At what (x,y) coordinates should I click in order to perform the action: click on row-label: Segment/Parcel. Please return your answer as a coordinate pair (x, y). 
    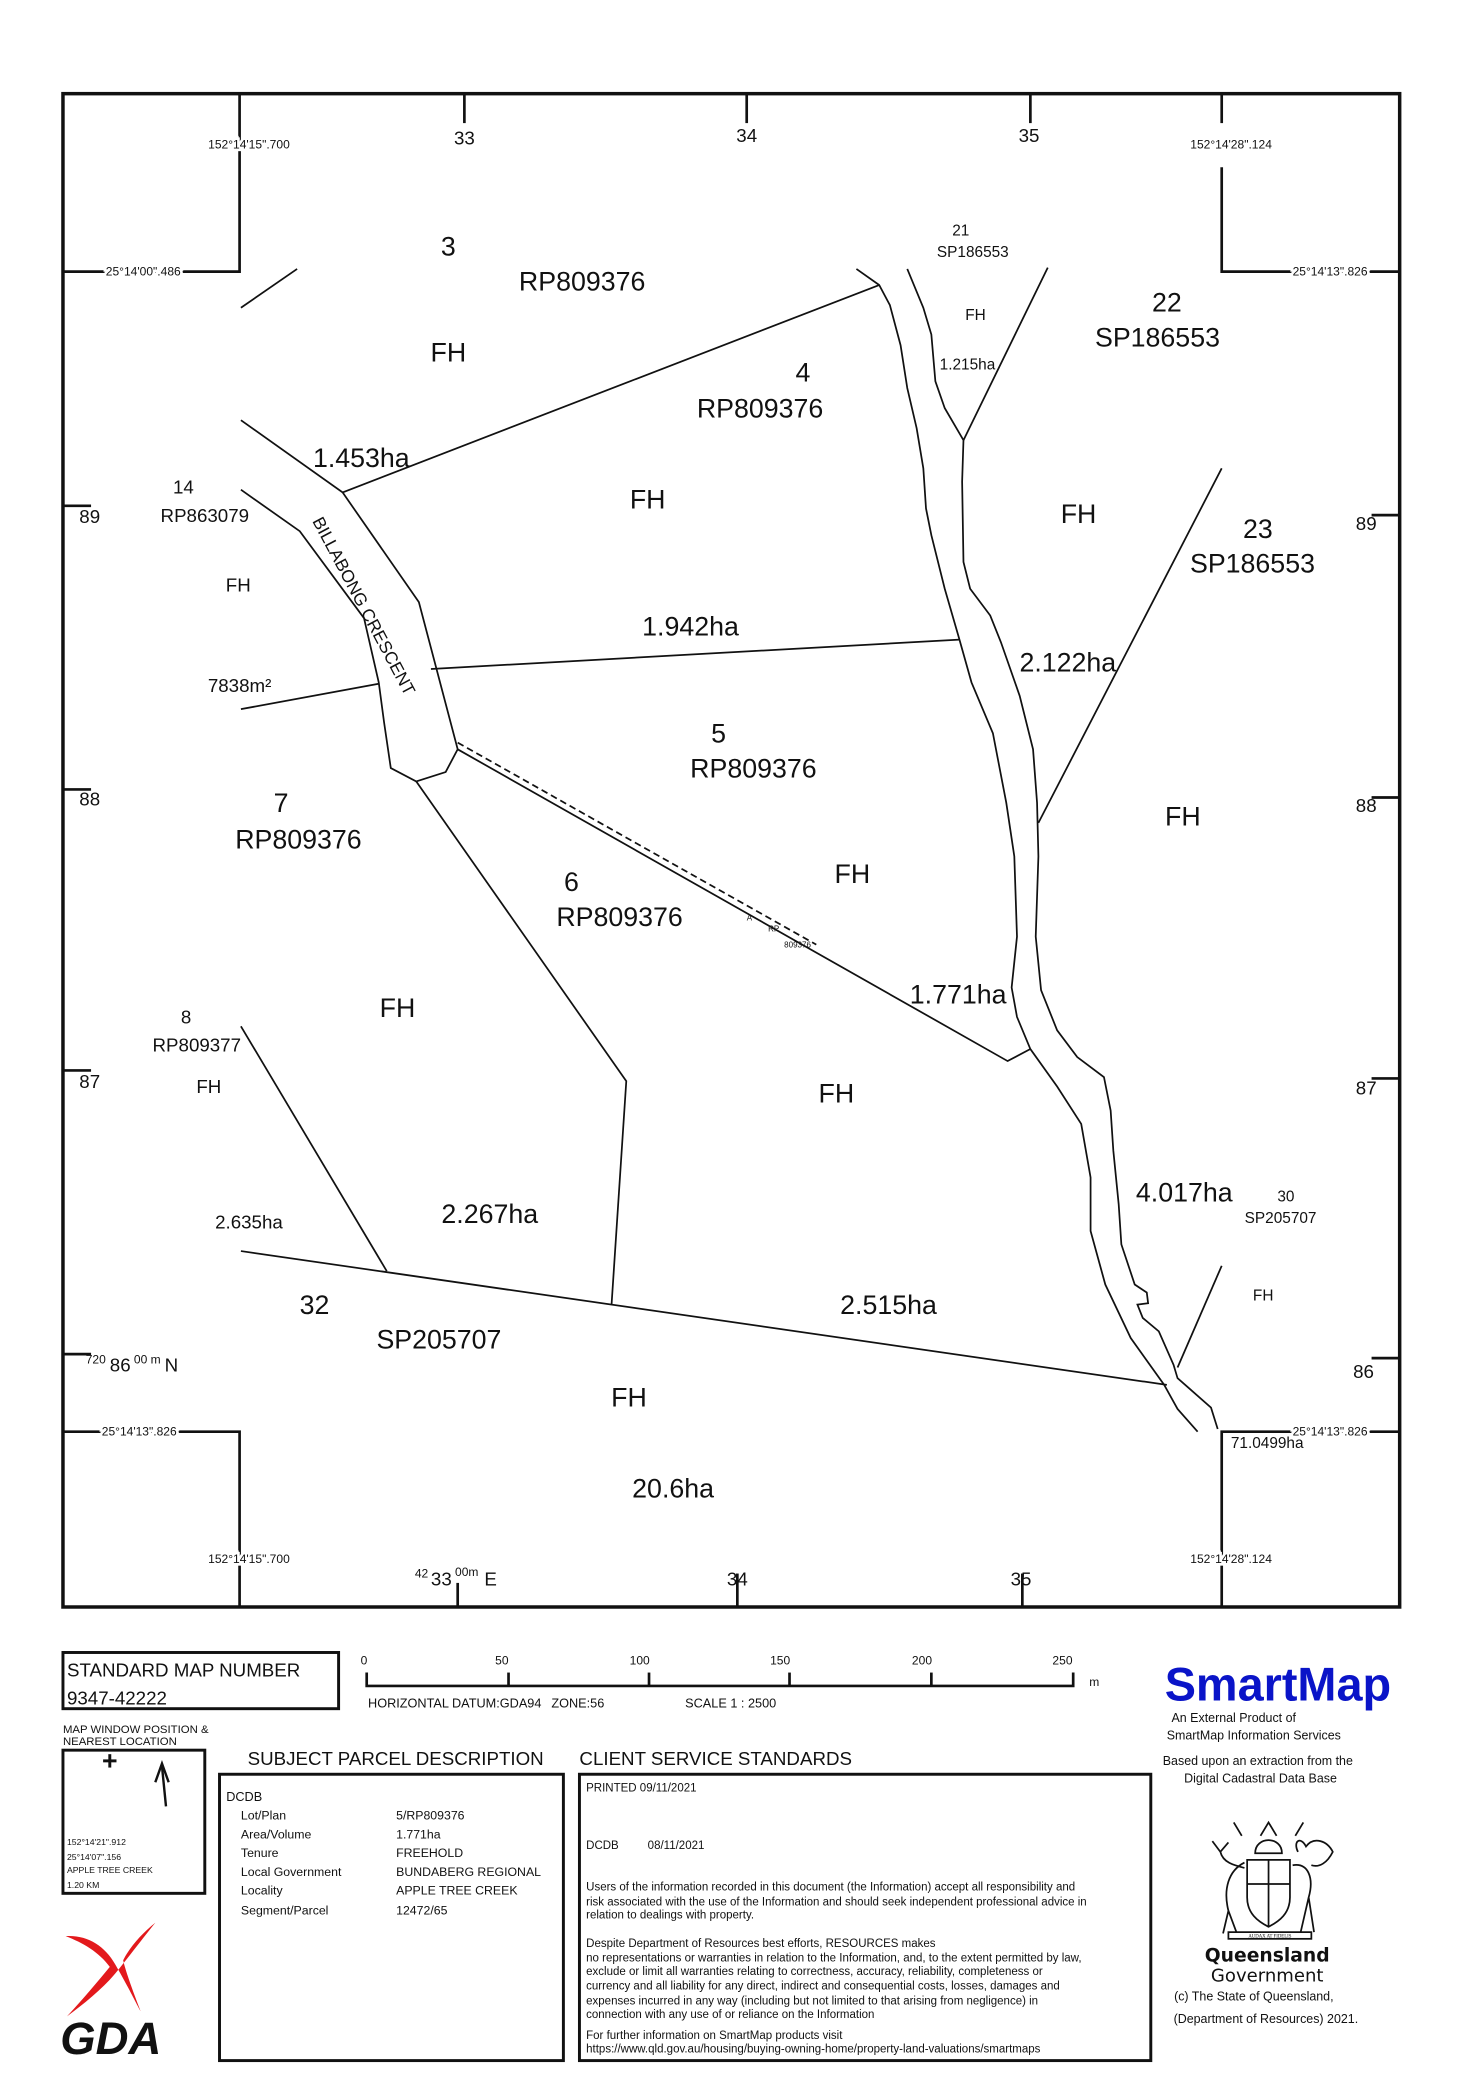
    Looking at the image, I should click on (284, 1911).